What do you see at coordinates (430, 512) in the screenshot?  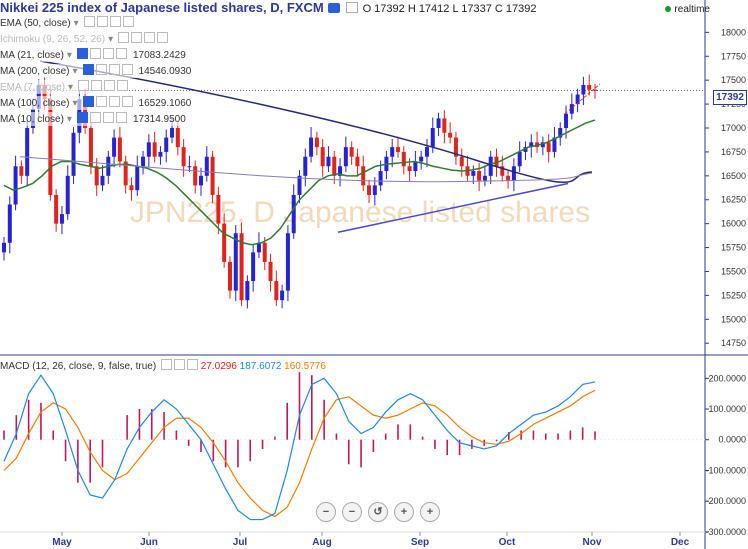 I see `zoom-in-icon: +` at bounding box center [430, 512].